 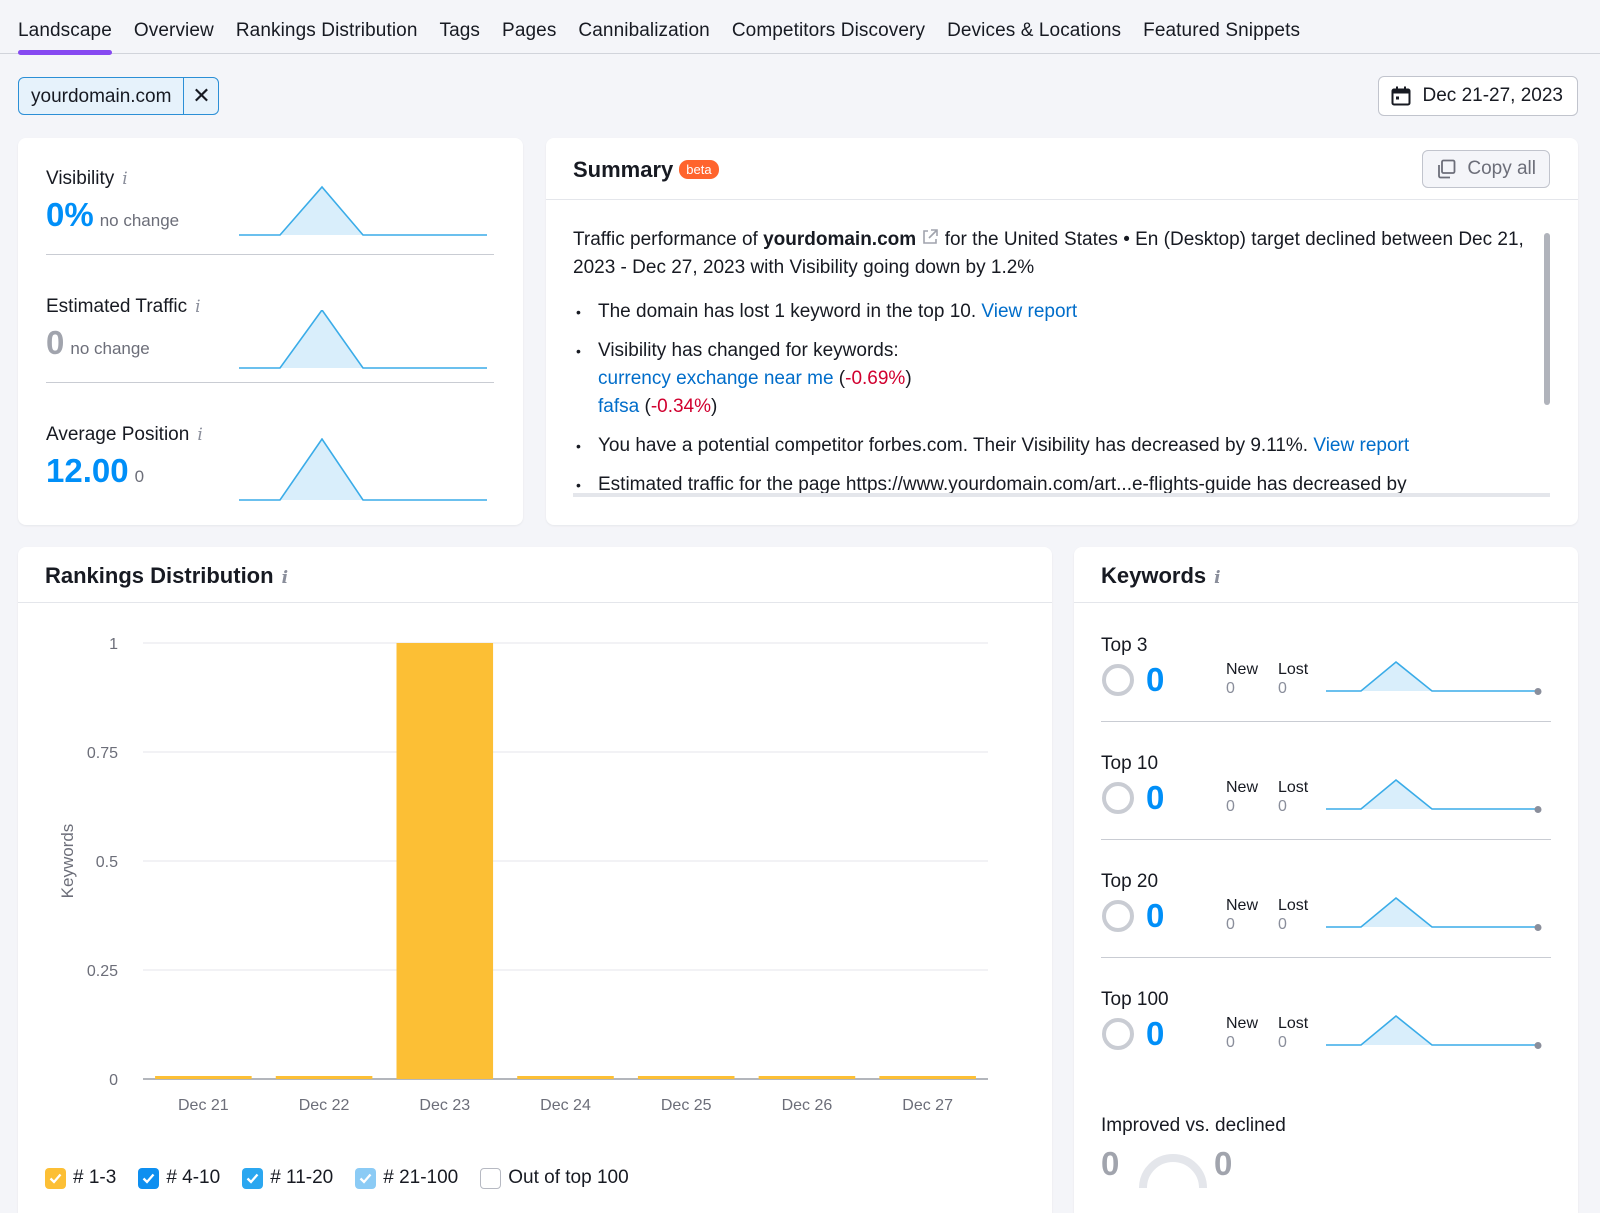 What do you see at coordinates (139, 220) in the screenshot?
I see `visibility-change: no change` at bounding box center [139, 220].